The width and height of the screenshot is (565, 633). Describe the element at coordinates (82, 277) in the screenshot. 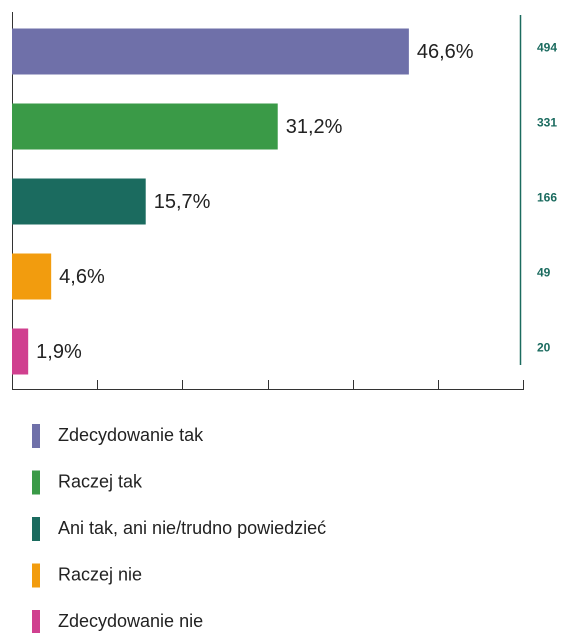

I see `value-label: 4,6%` at that location.